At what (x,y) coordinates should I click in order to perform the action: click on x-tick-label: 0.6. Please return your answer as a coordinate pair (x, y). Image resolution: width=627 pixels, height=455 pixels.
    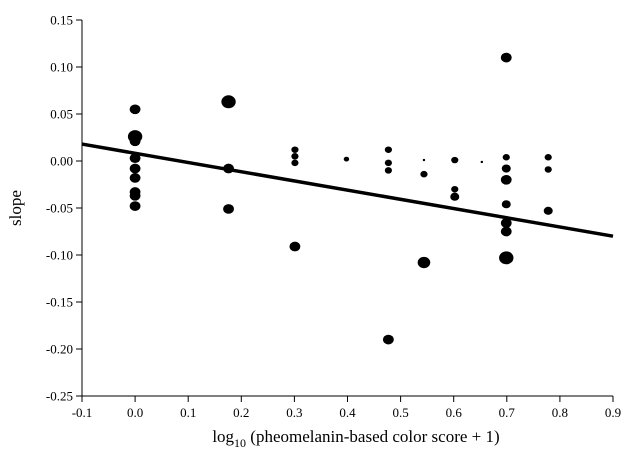
    Looking at the image, I should click on (454, 412).